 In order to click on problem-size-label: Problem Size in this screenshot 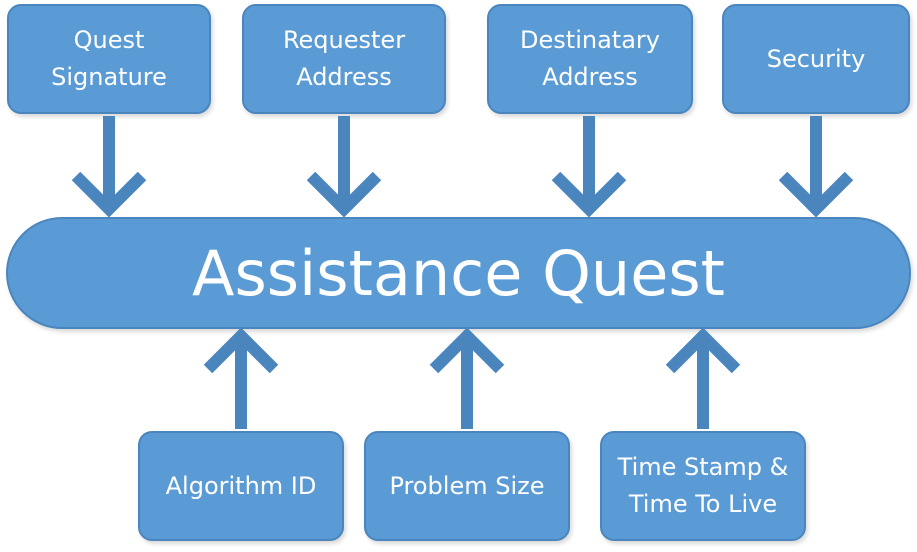, I will do `click(466, 486)`.